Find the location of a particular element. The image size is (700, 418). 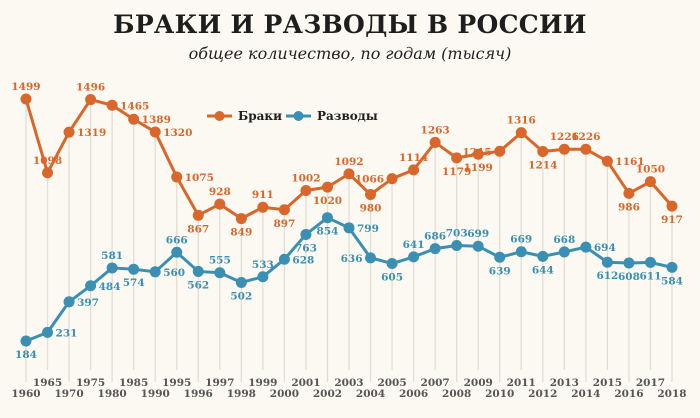

data-label-marriages: 1066 is located at coordinates (369, 180).